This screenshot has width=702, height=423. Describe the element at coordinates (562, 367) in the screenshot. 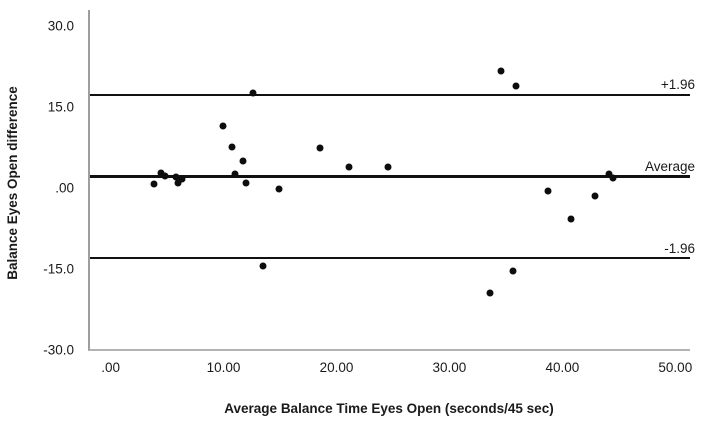

I see `x-tick-label: 40.00` at that location.